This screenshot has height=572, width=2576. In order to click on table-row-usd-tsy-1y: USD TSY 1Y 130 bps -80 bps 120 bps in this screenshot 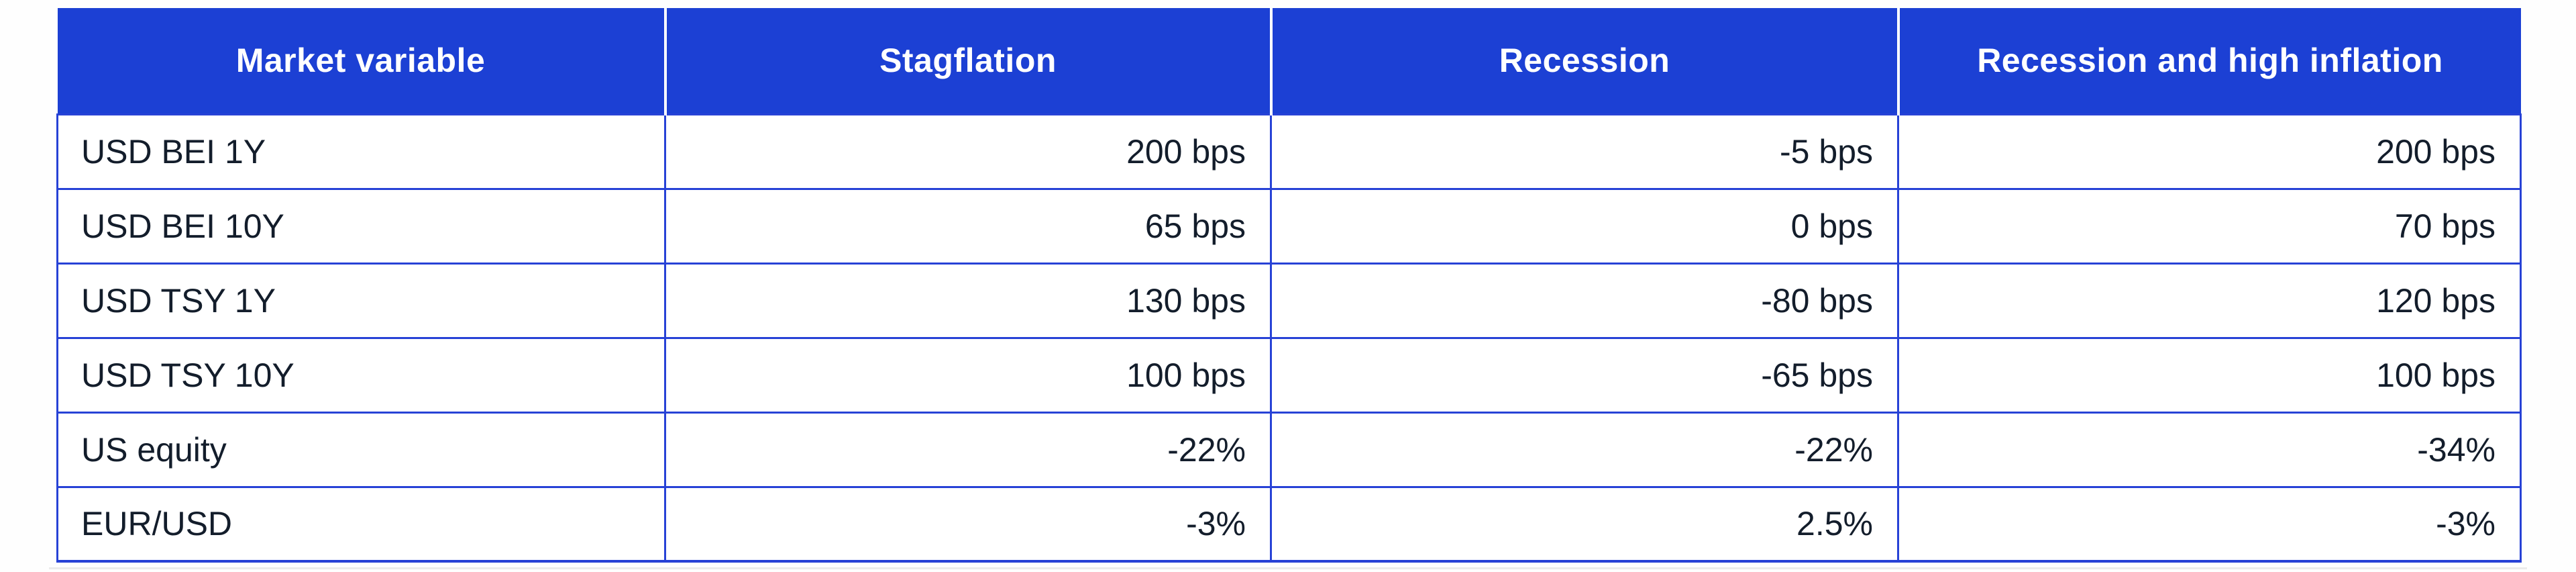, I will do `click(1289, 301)`.